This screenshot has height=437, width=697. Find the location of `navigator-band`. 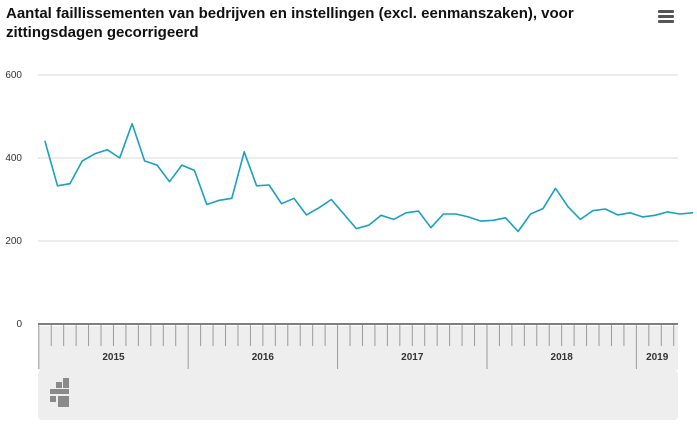

navigator-band is located at coordinates (358, 348).